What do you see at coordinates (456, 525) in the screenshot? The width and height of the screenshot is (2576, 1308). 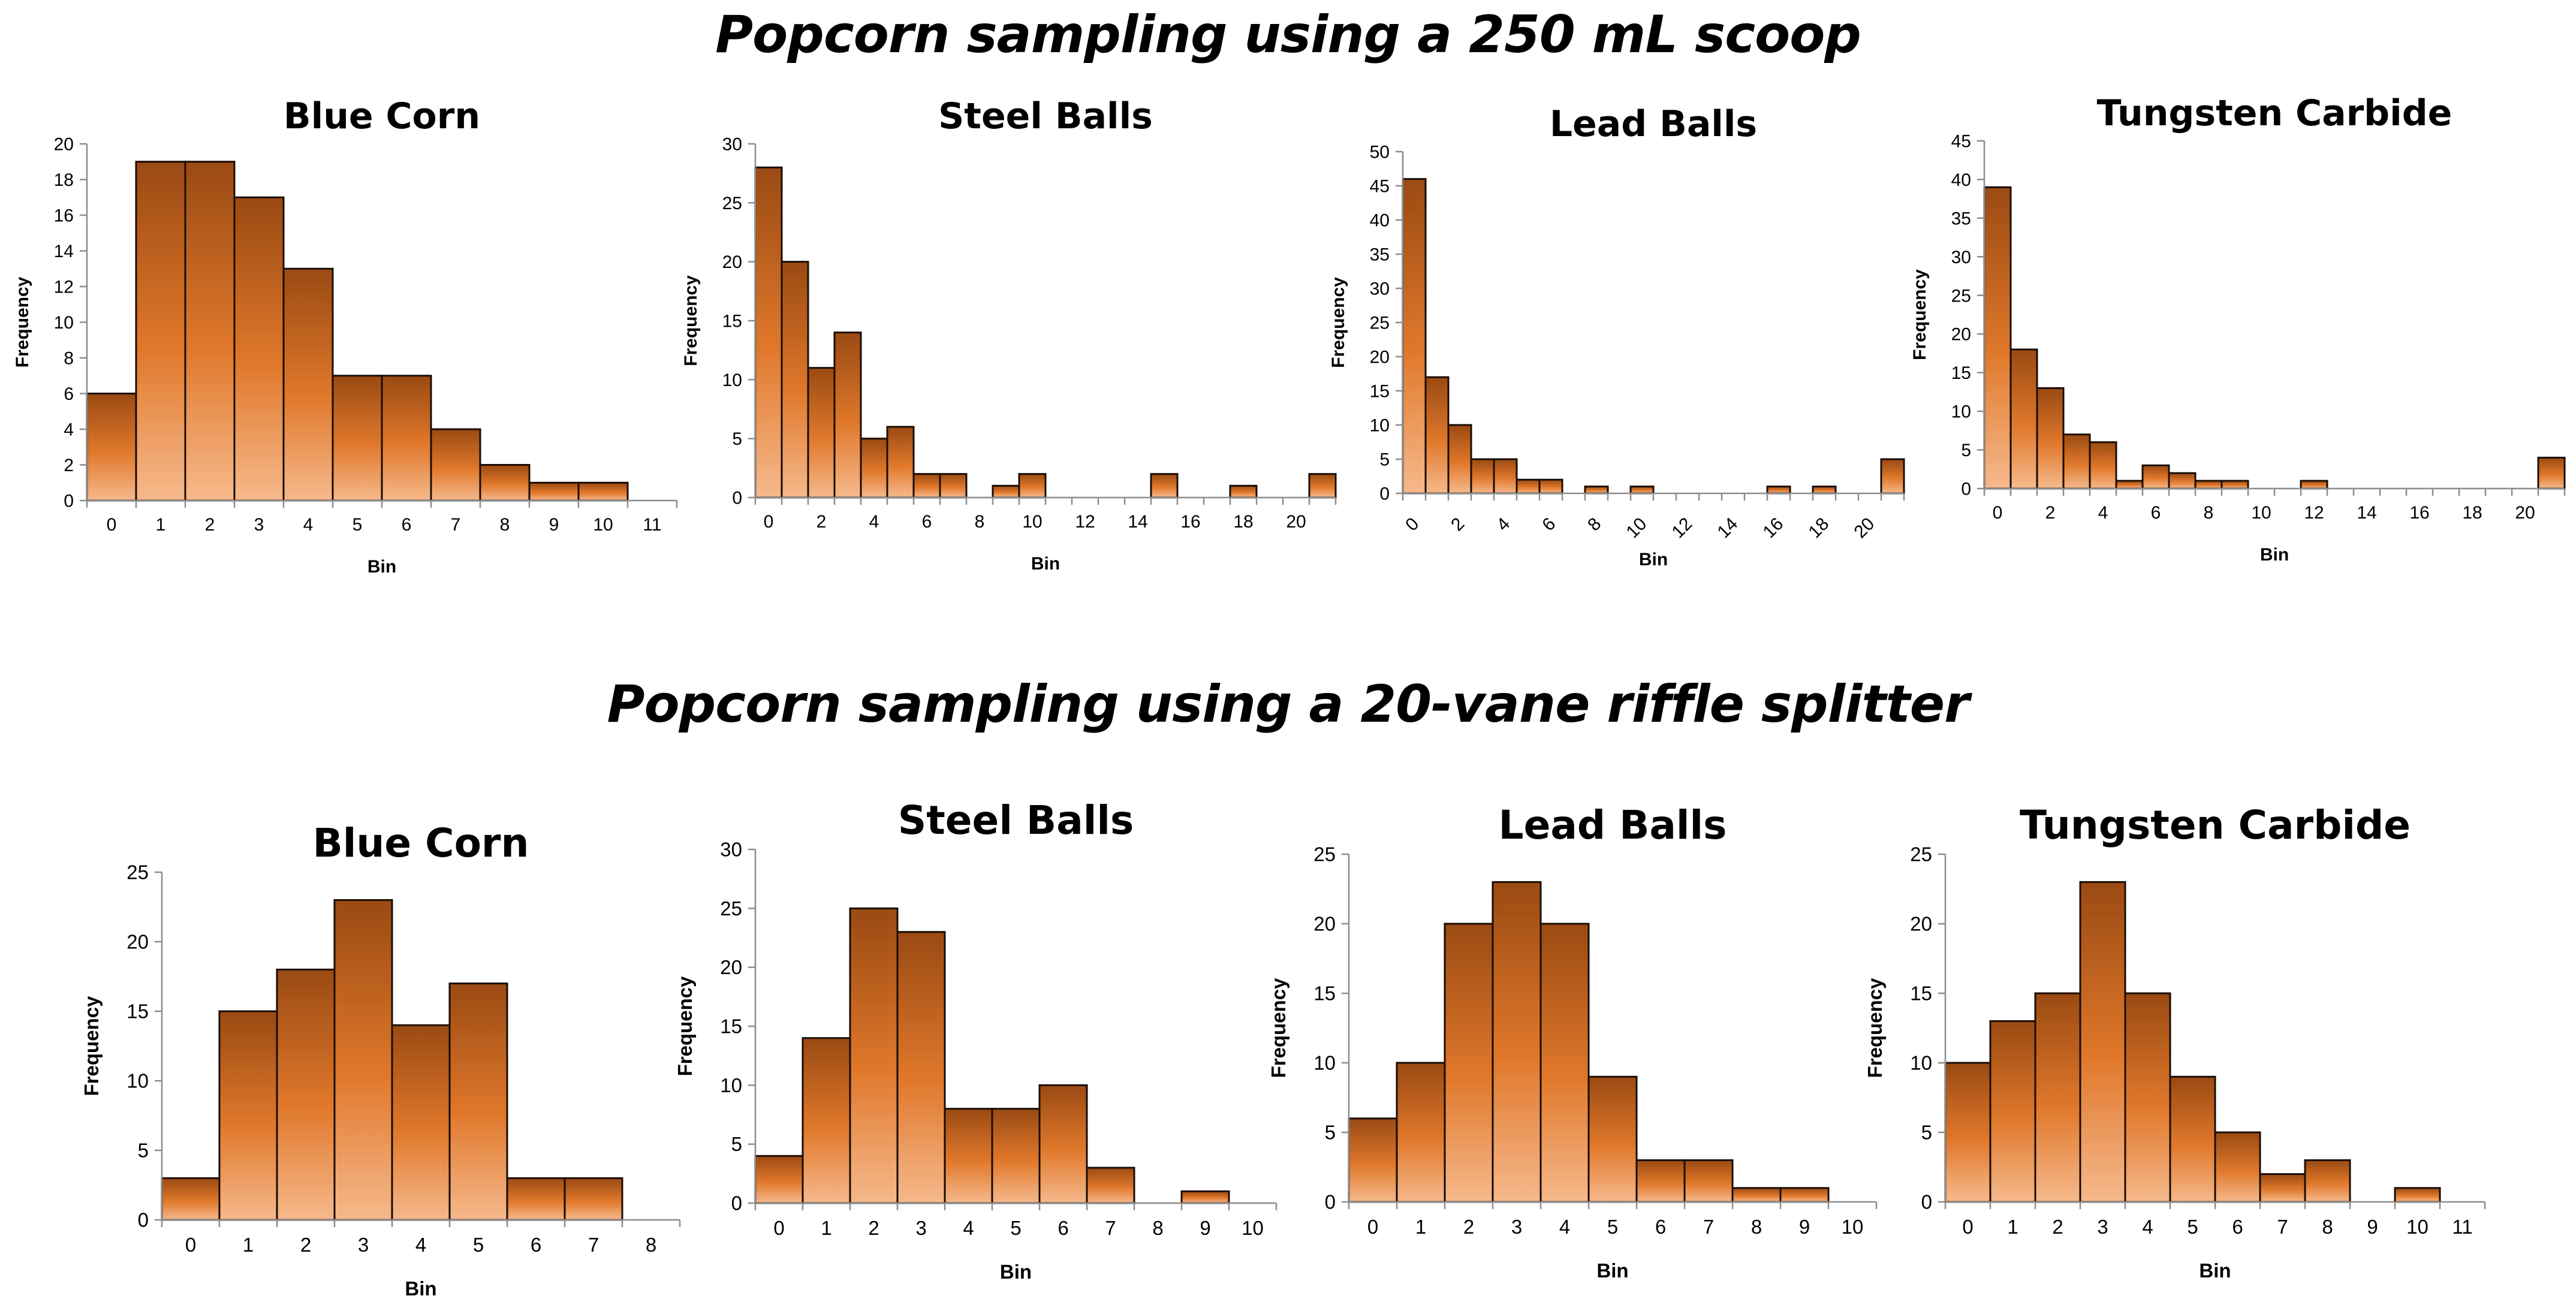 I see `x-tick-label: 7` at bounding box center [456, 525].